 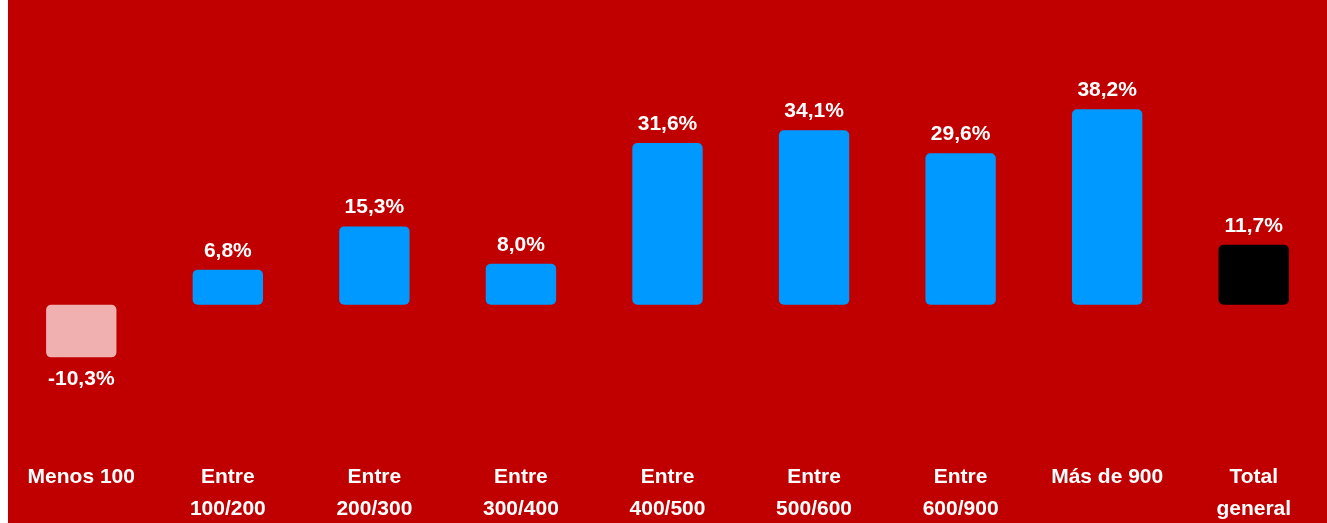 What do you see at coordinates (228, 249) in the screenshot?
I see `data-label: 6,8%` at bounding box center [228, 249].